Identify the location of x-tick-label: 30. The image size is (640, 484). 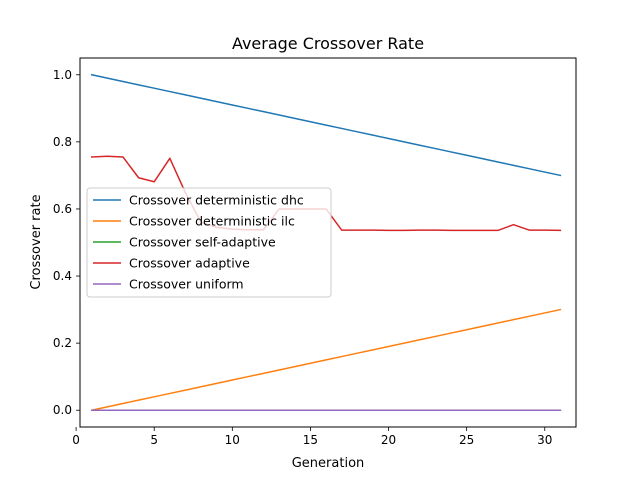
(544, 440).